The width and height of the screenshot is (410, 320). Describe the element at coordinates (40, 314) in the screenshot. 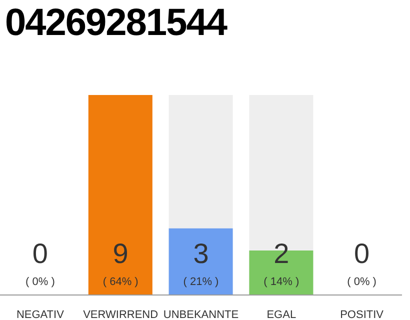

I see `x-tick-label: NEGATIV` at that location.